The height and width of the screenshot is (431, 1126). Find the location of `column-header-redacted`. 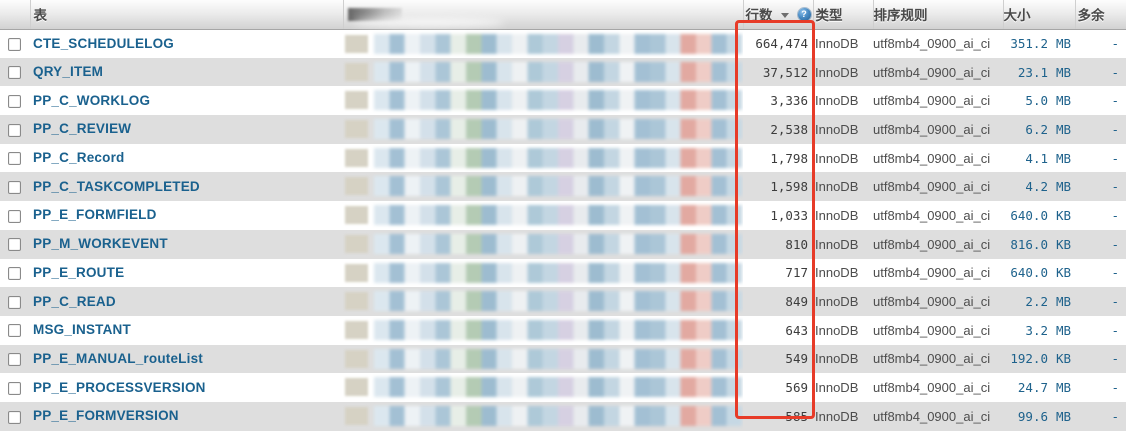

column-header-redacted is located at coordinates (542, 15).